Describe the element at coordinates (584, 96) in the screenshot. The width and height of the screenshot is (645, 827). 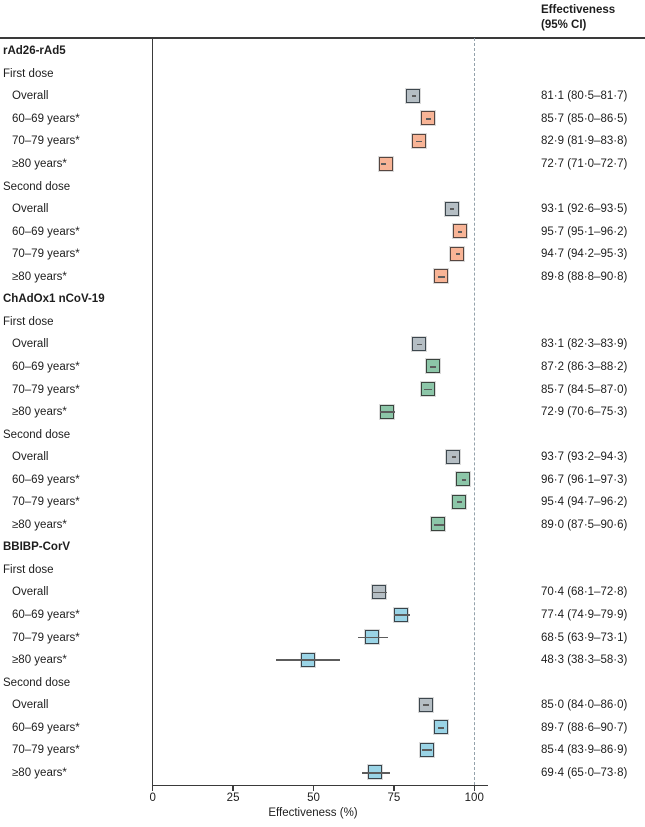
I see `effectiveness-value: 81·1 (80·5–81·7)` at that location.